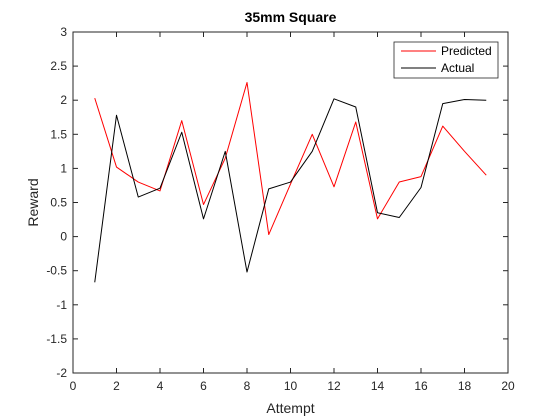 The image size is (560, 420). Describe the element at coordinates (421, 386) in the screenshot. I see `x-tick-label: 16` at that location.